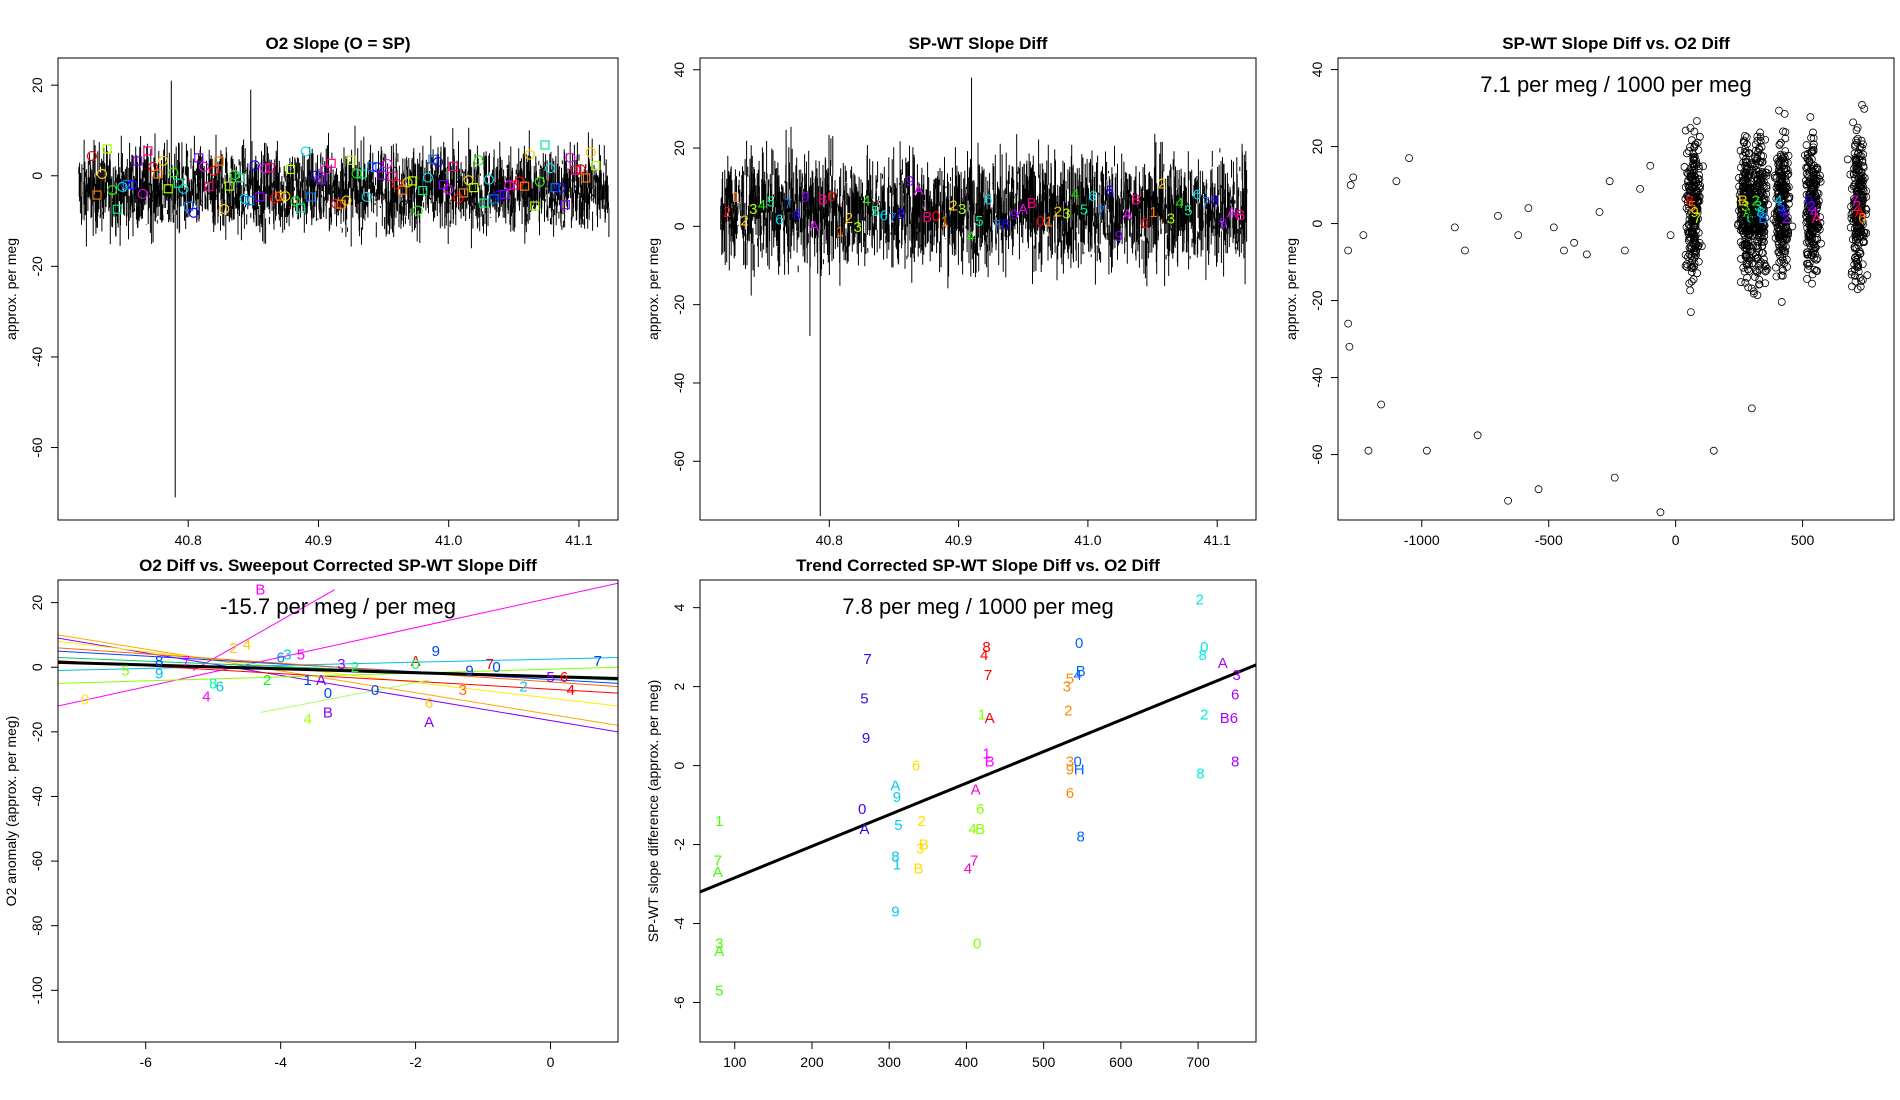  I want to click on data-point-label: 9, so click(1070, 770).